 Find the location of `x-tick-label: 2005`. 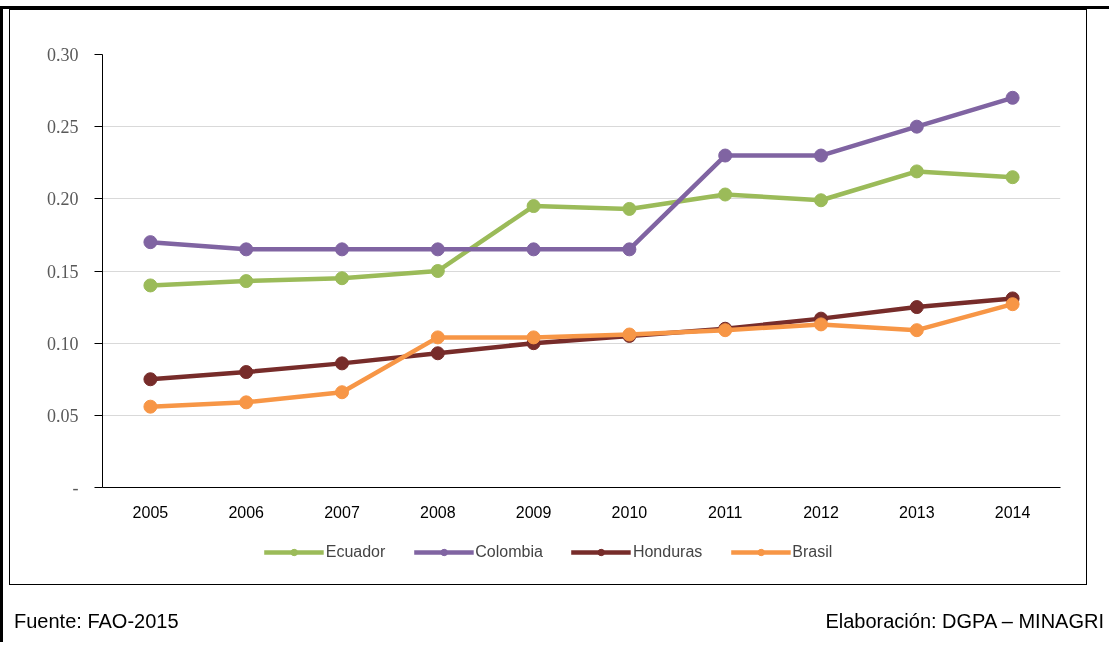

x-tick-label: 2005 is located at coordinates (150, 512).